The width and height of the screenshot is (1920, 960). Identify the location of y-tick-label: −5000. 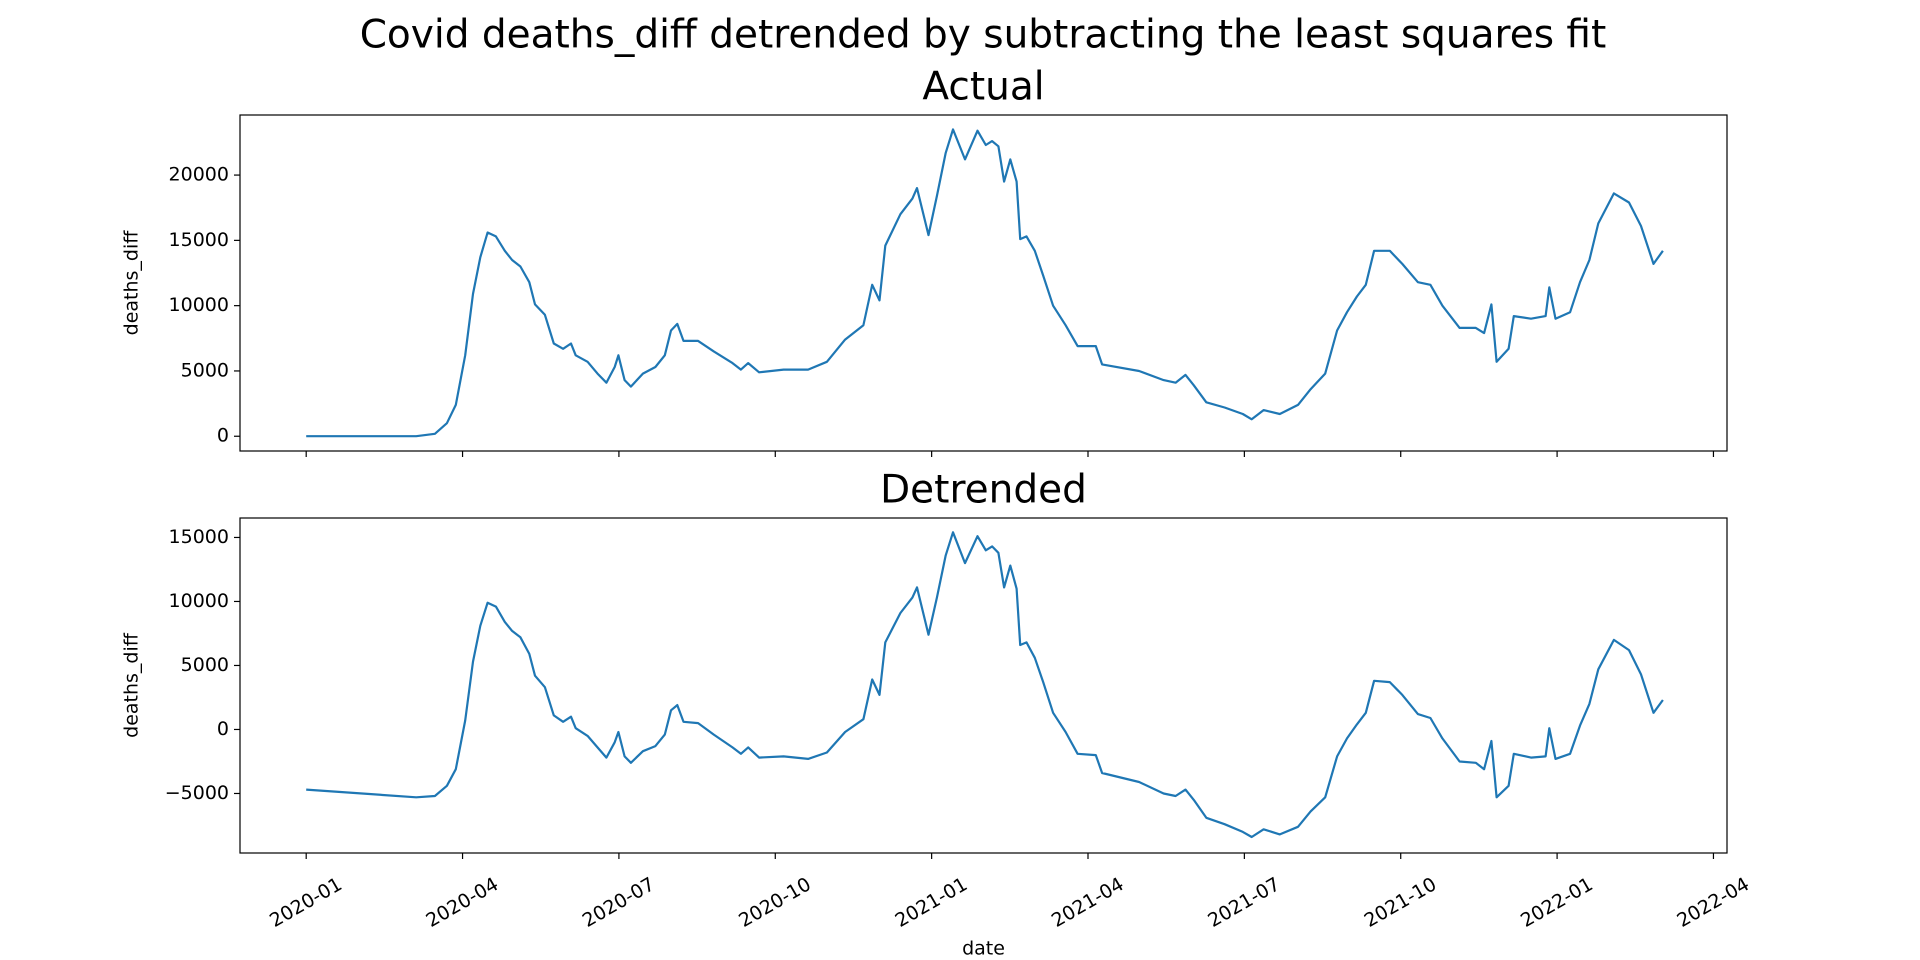
(197, 793).